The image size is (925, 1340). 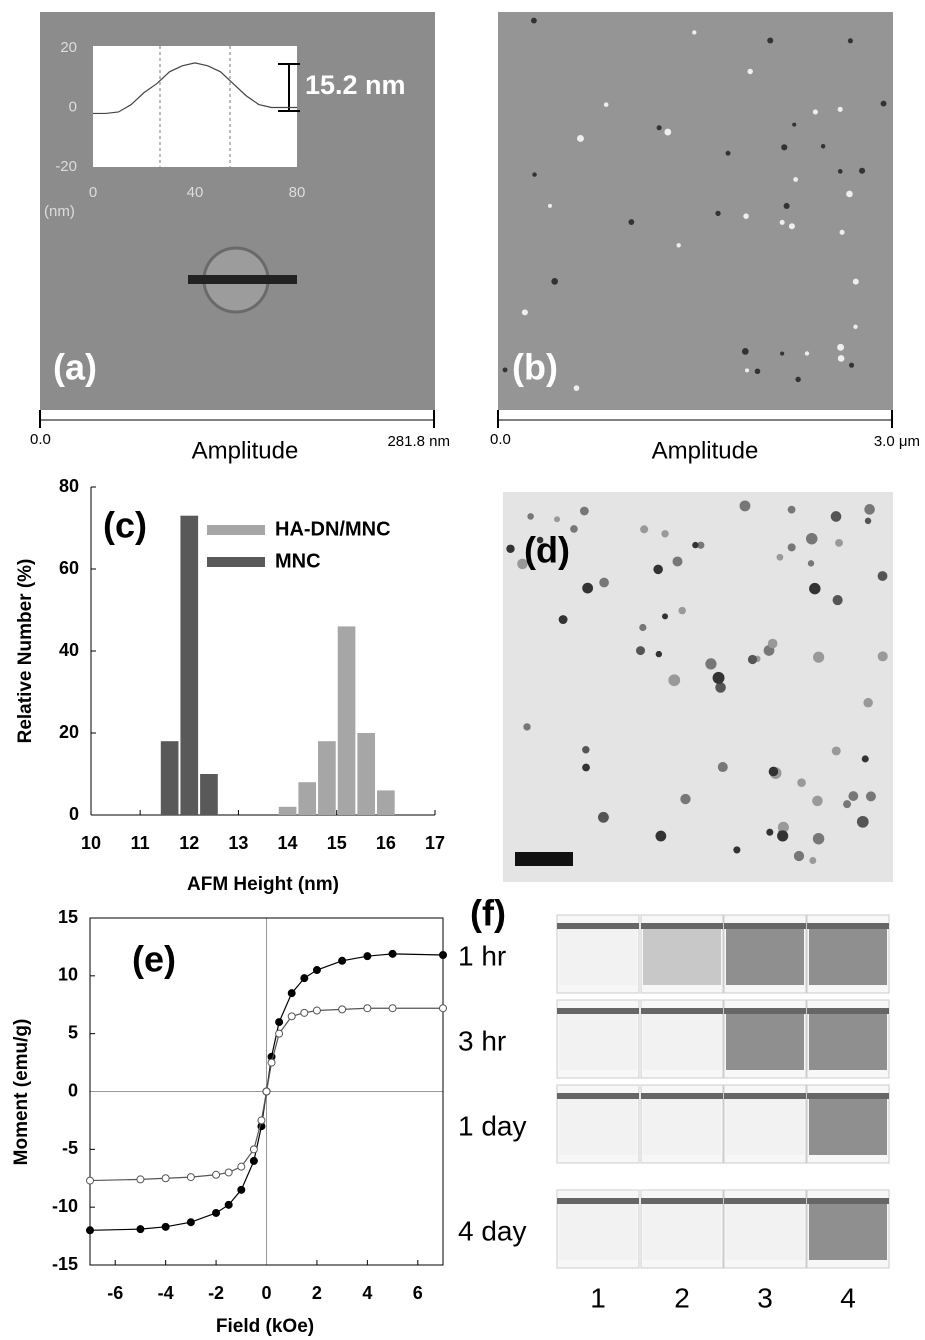 What do you see at coordinates (115, 1293) in the screenshot?
I see `x-tick-label: -6` at bounding box center [115, 1293].